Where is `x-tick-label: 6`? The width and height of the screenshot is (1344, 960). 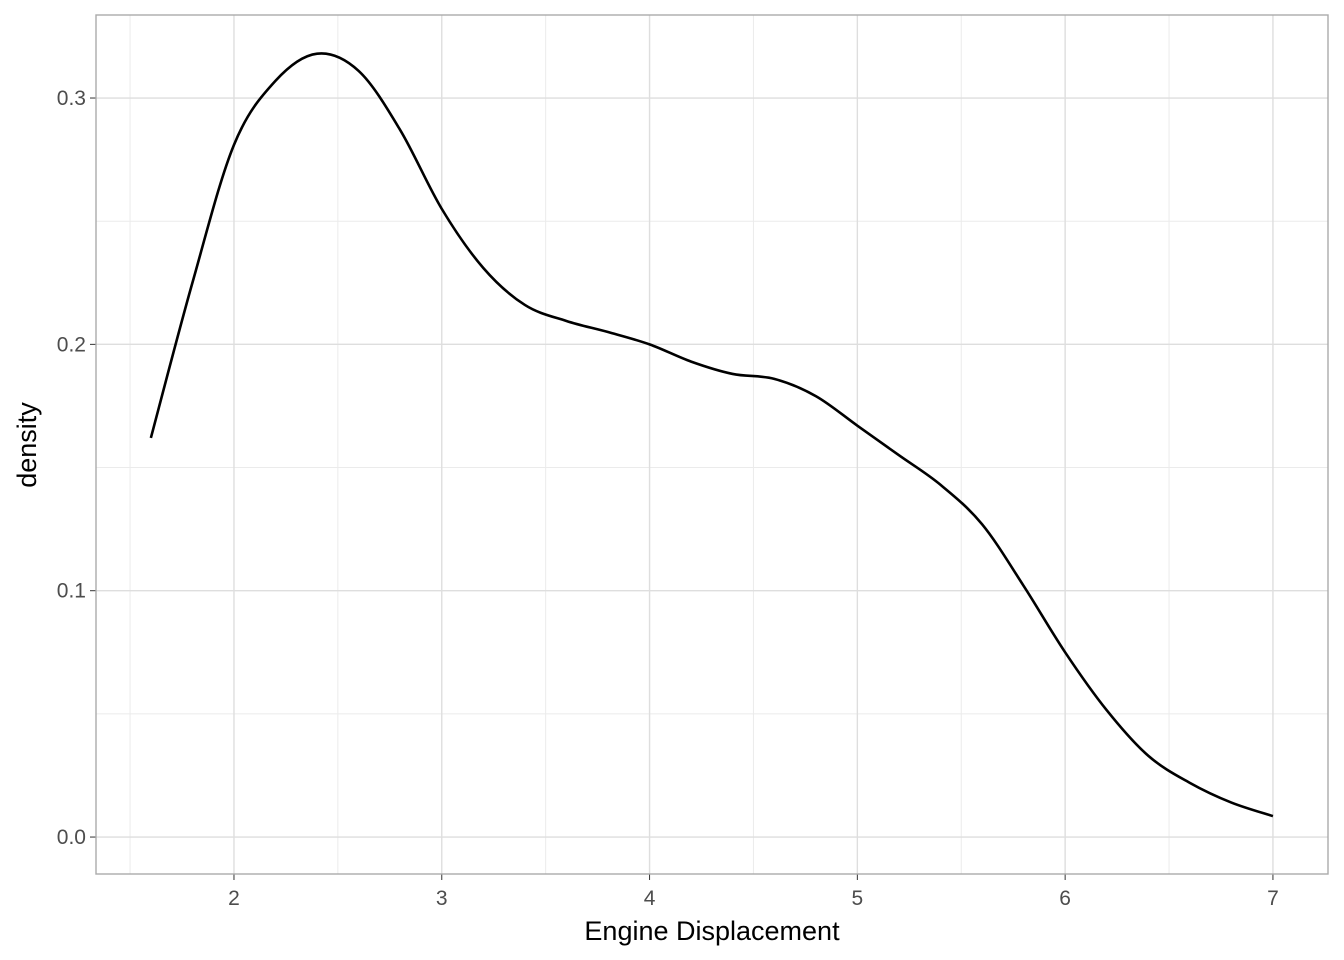
x-tick-label: 6 is located at coordinates (1065, 898).